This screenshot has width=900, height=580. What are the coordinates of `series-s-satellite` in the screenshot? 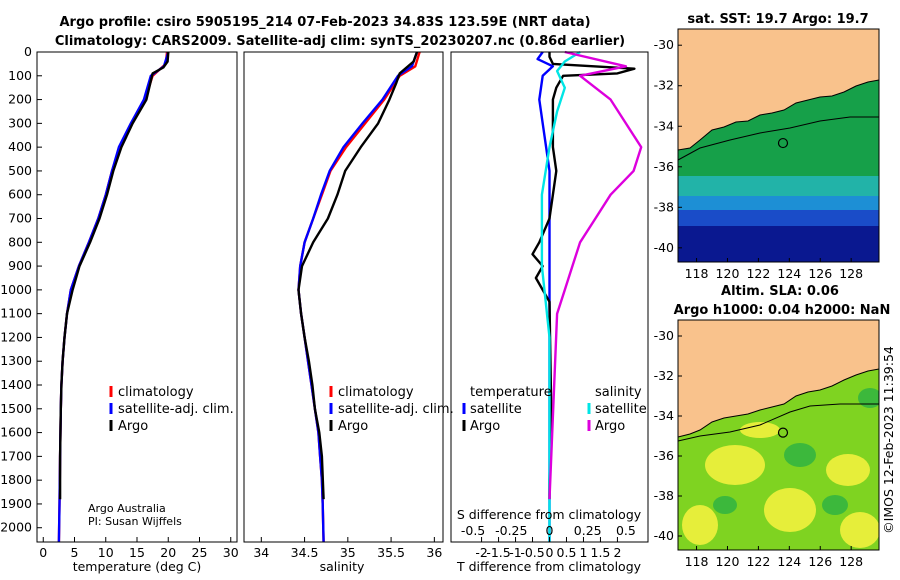 It's located at (560, 296).